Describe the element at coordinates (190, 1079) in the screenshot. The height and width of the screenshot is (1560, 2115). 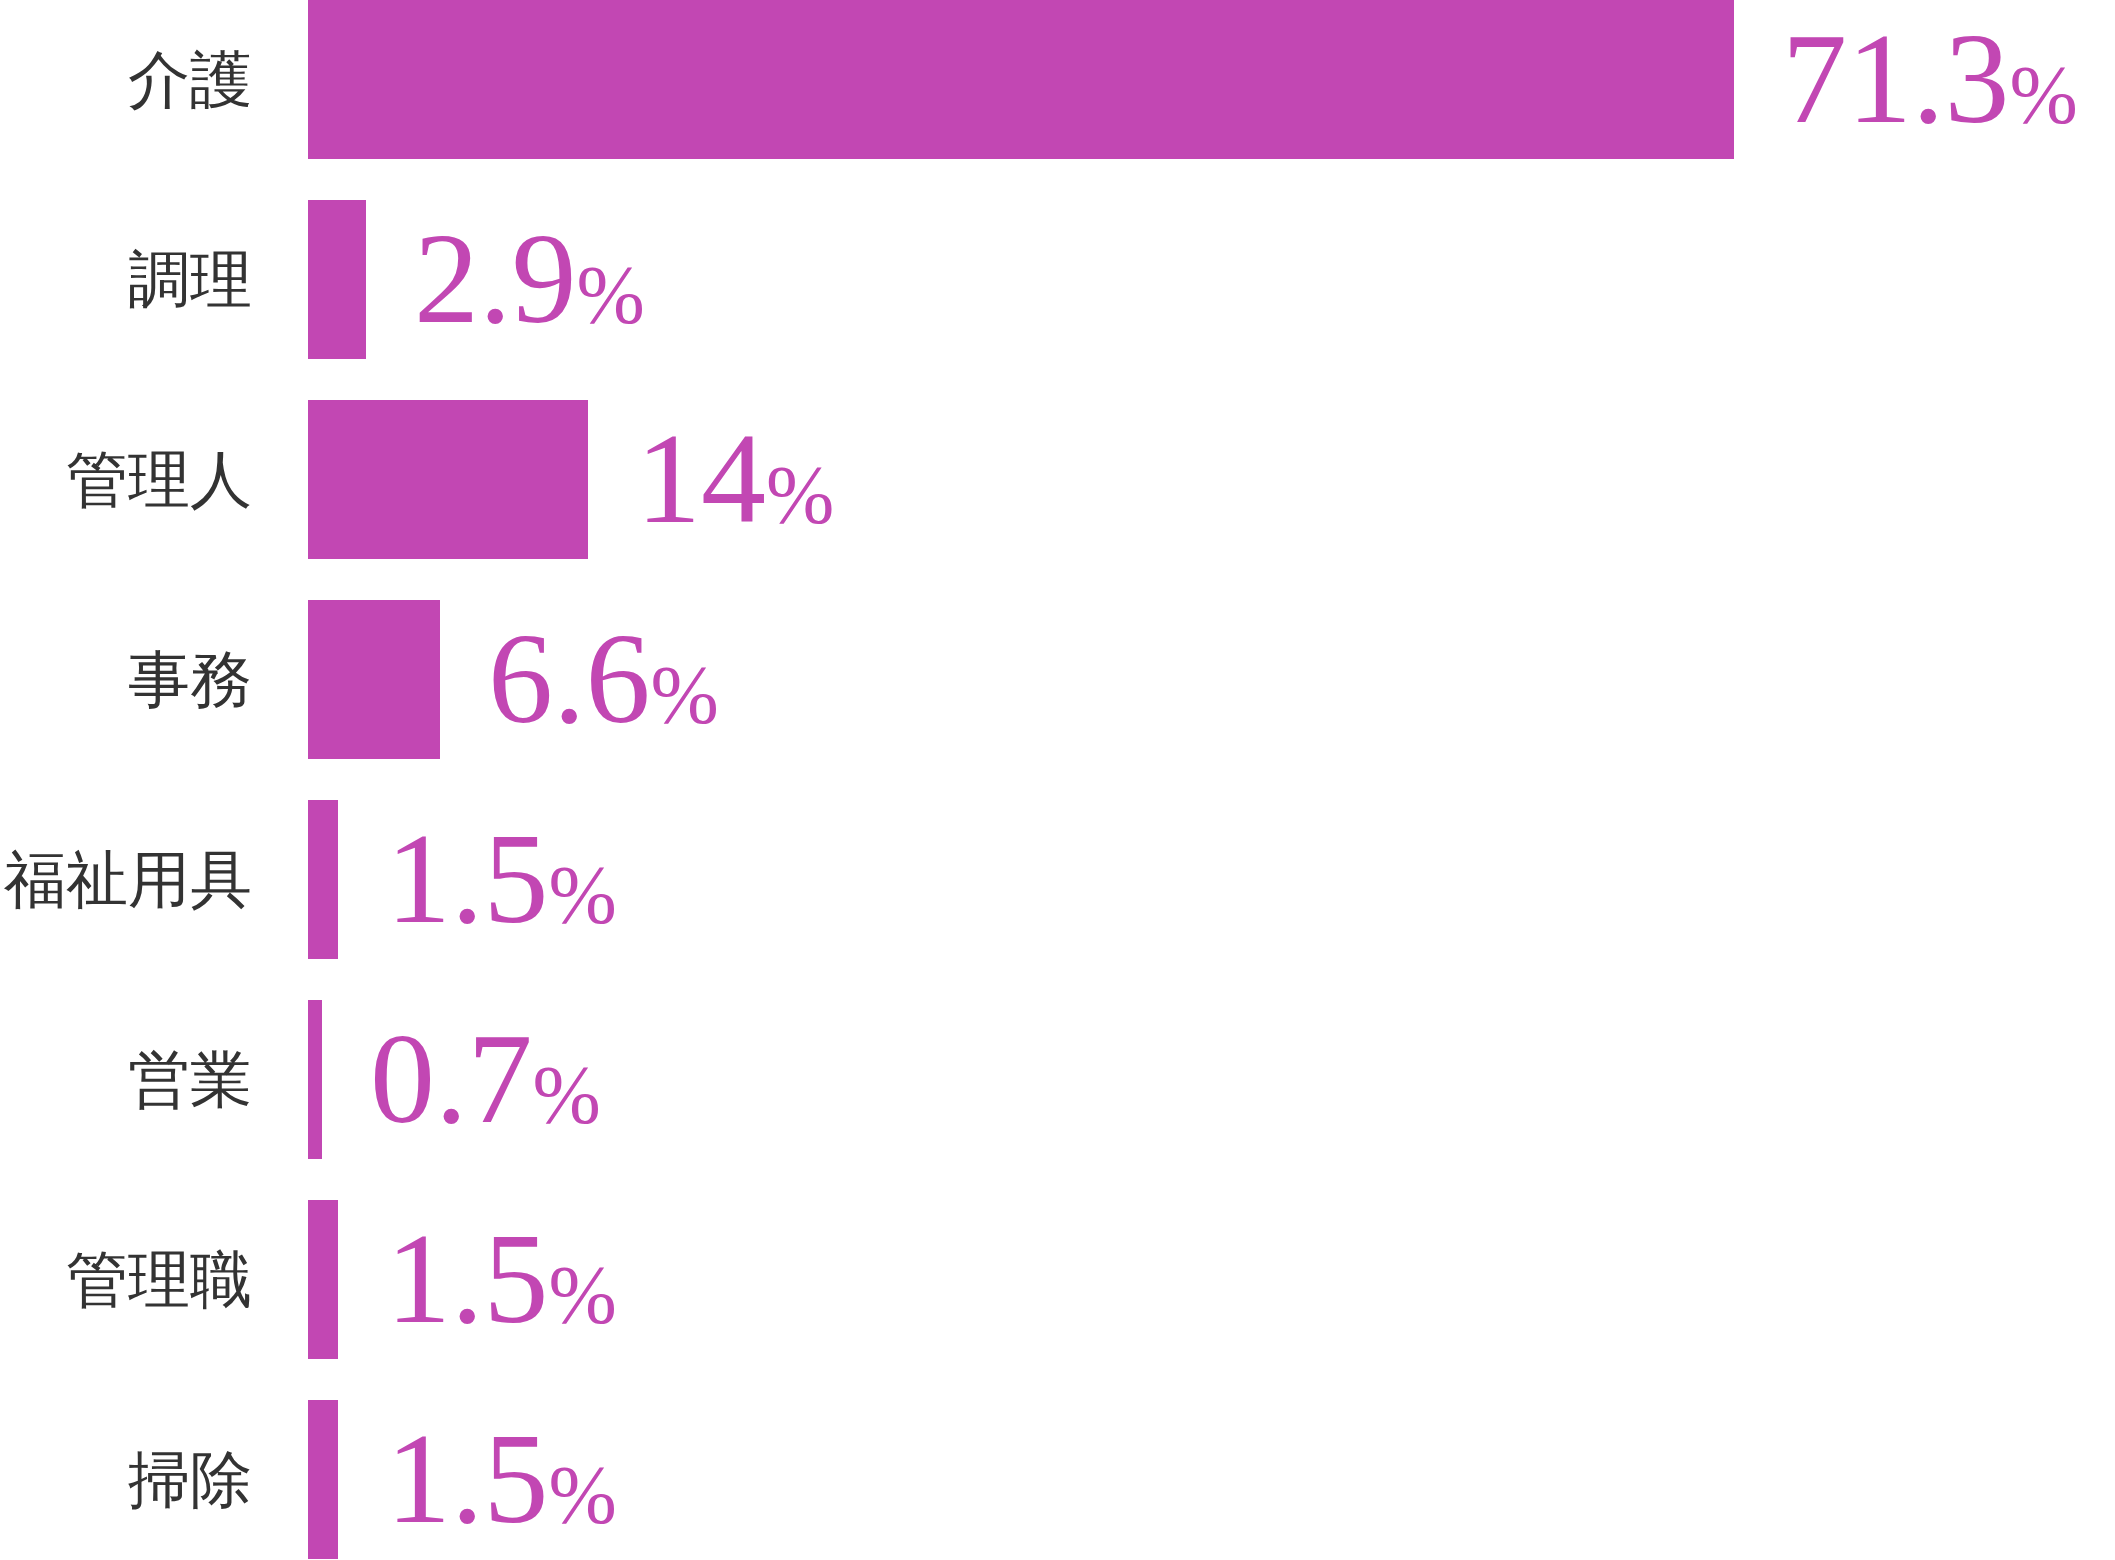
I see `y-tick-label: 営業` at that location.